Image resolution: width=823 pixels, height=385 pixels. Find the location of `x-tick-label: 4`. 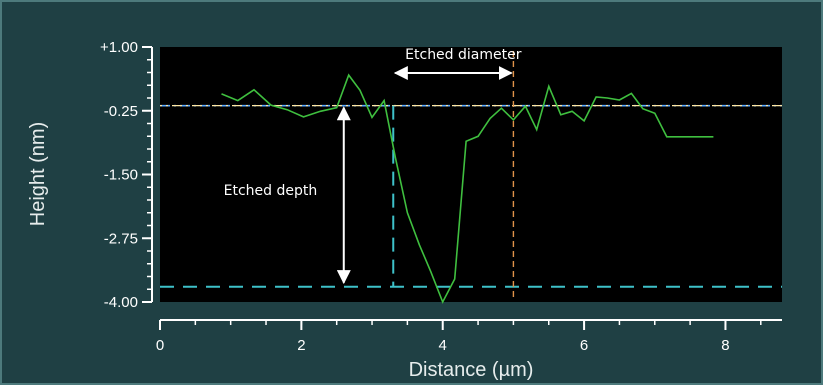

x-tick-label: 4 is located at coordinates (443, 345).